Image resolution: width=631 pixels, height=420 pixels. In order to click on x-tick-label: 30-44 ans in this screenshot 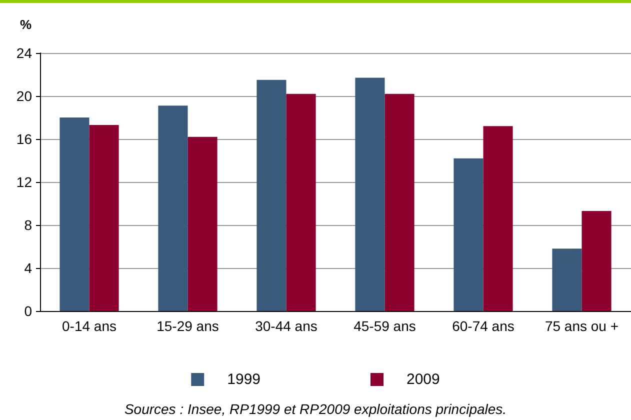, I will do `click(286, 326)`.